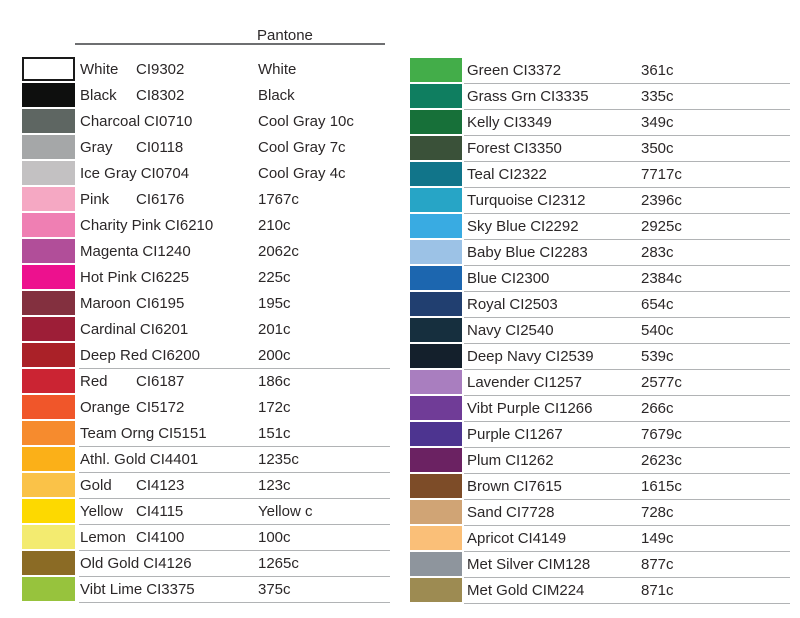 The height and width of the screenshot is (618, 800). I want to click on color-code-label: CI7615, so click(537, 486).